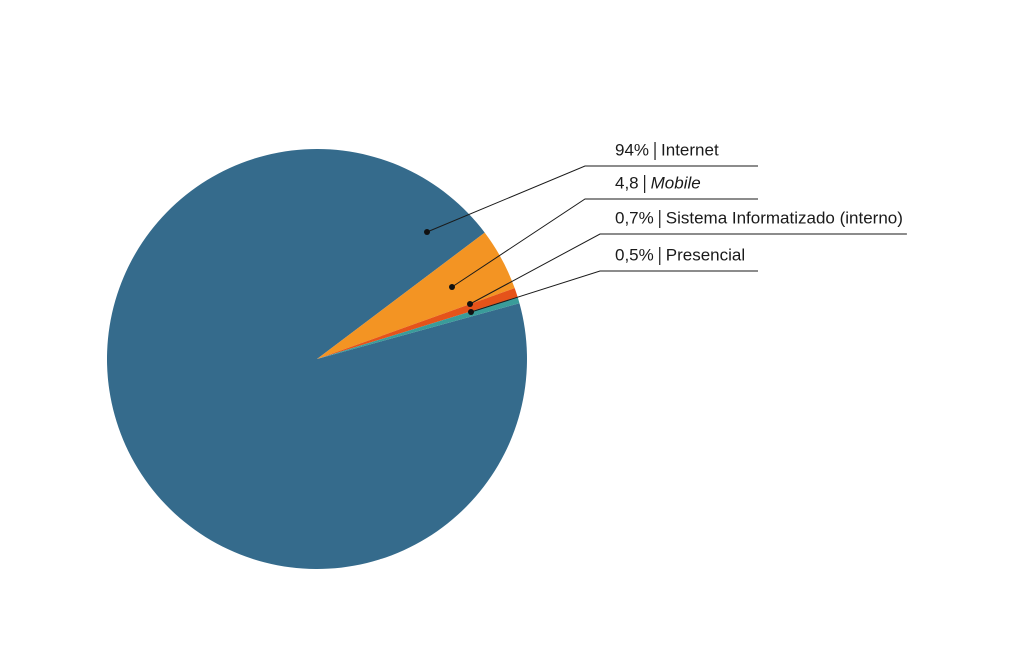 The height and width of the screenshot is (650, 1020). Describe the element at coordinates (705, 254) in the screenshot. I see `category-label: Presencial` at that location.